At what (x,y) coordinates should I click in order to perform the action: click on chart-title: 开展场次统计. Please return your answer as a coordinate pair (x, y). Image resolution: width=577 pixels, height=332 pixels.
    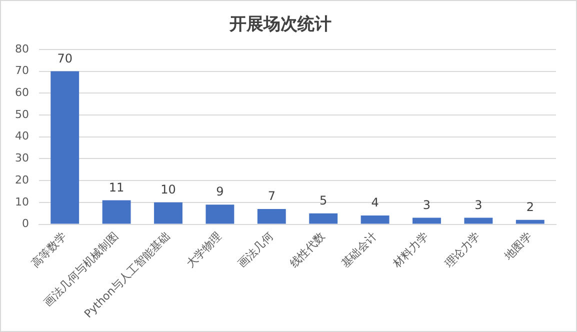
    Looking at the image, I should click on (280, 24).